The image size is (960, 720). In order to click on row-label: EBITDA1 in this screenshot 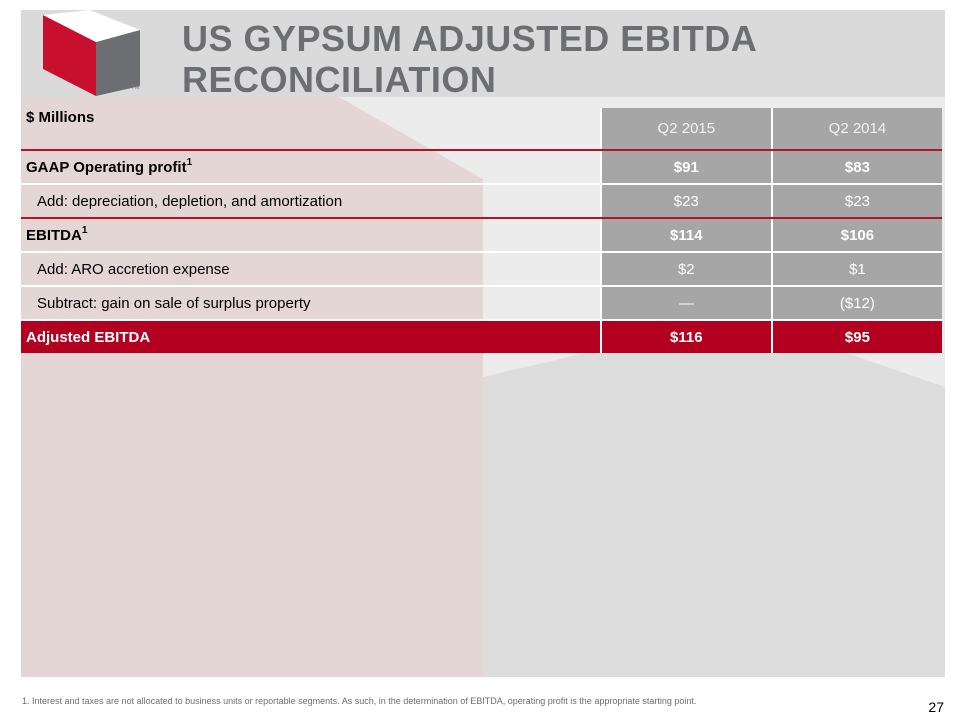, I will do `click(311, 235)`.